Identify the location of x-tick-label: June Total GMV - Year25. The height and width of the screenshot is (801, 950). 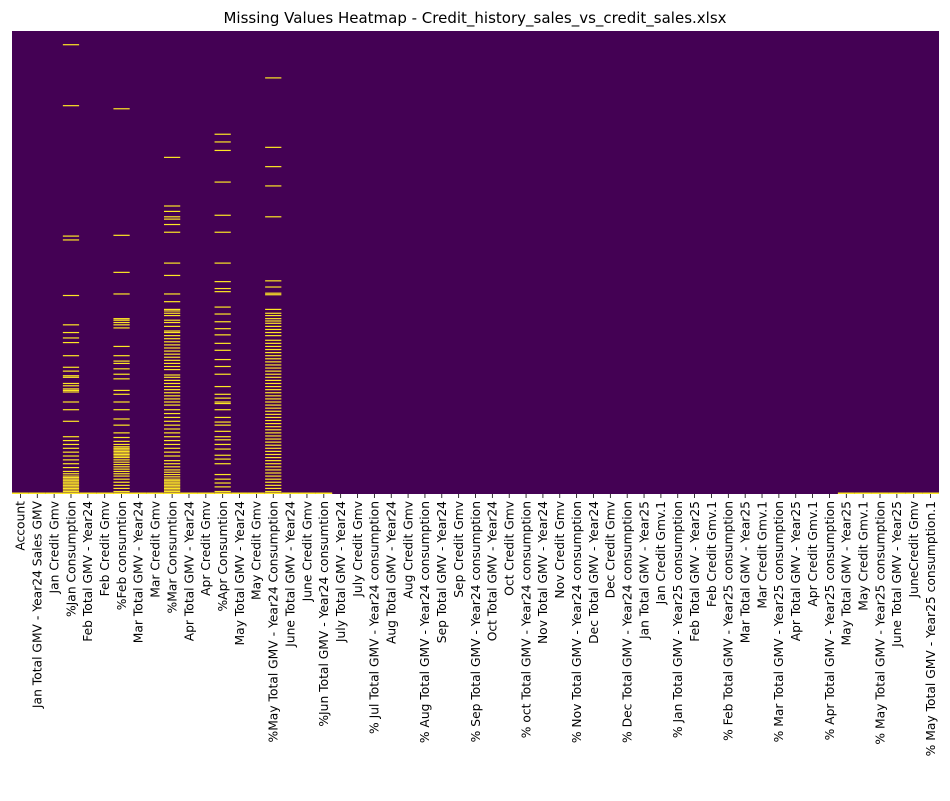
(897, 574).